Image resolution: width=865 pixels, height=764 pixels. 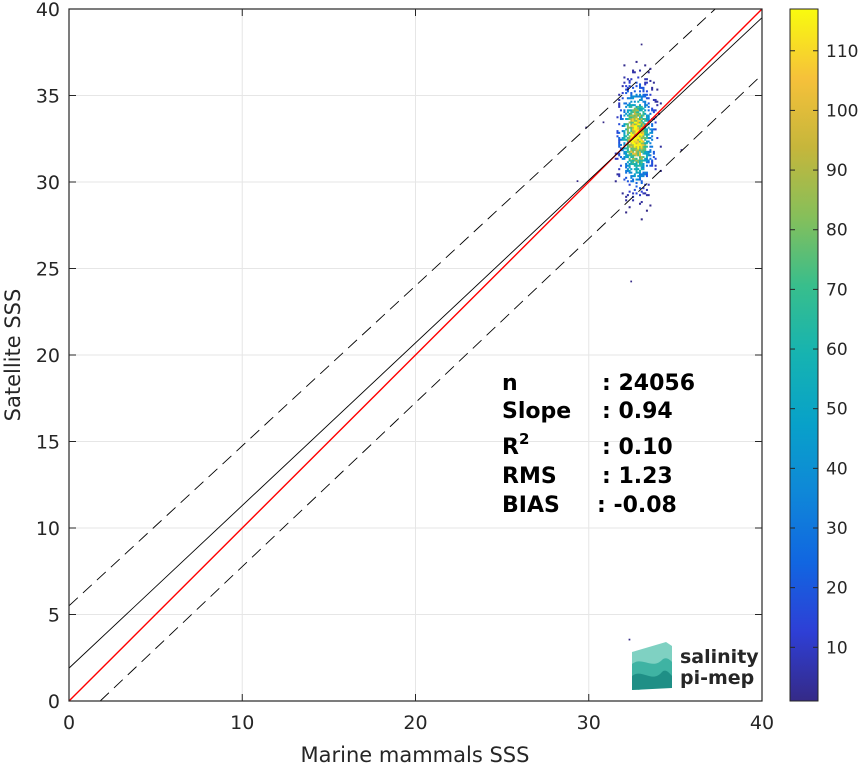 I want to click on stat-rms-label: RMS, so click(x=529, y=476).